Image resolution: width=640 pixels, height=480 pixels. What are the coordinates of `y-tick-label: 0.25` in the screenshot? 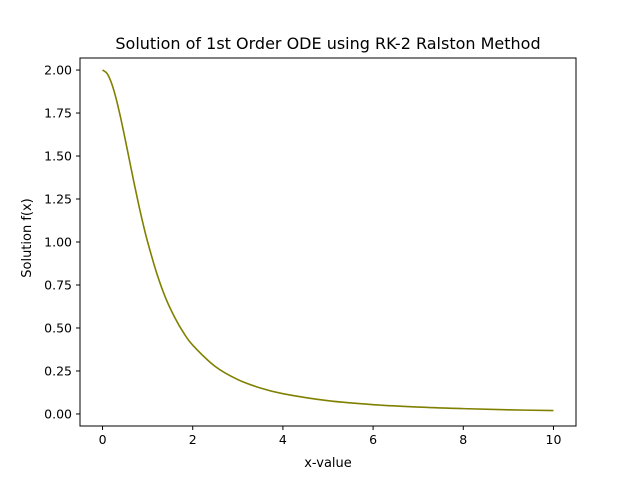 It's located at (58, 370).